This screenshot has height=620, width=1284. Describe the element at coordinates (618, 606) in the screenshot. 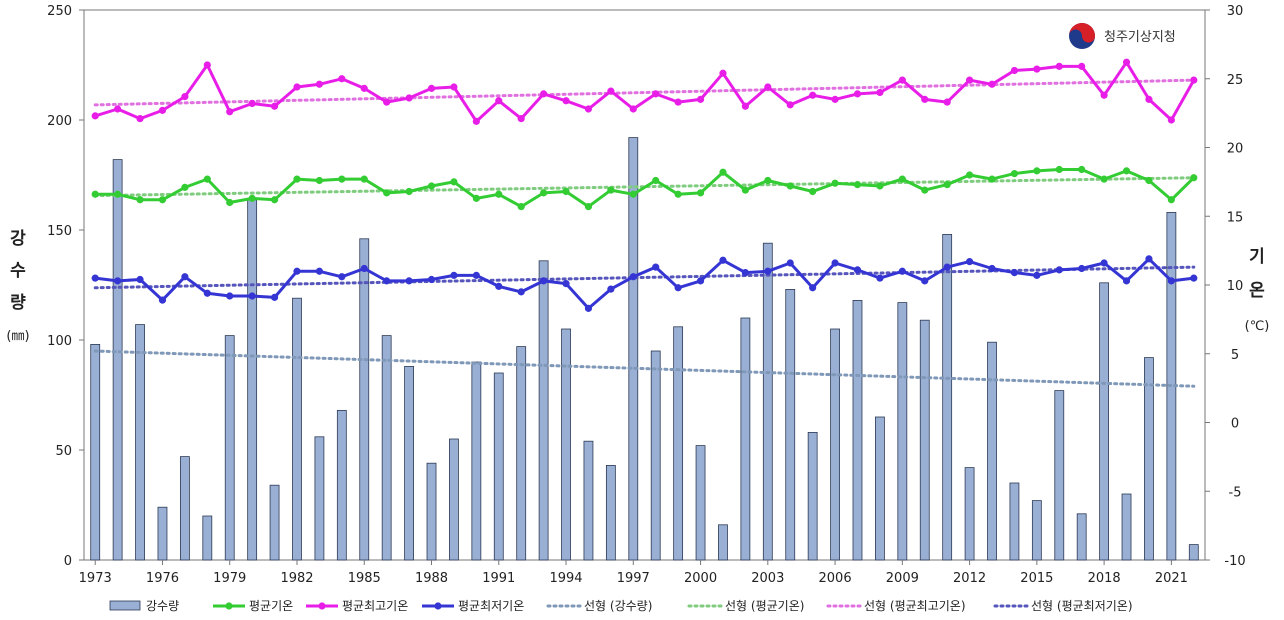

I see `legend-label: 선형 (강수량)` at that location.